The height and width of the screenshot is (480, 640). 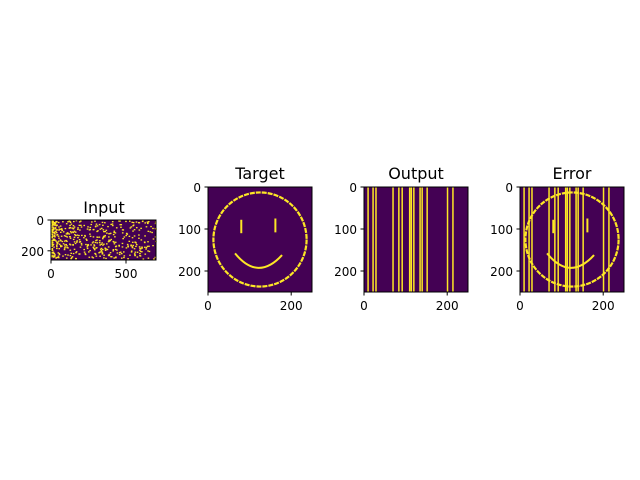 I want to click on input-y-tick-0: 0, so click(x=40, y=221).